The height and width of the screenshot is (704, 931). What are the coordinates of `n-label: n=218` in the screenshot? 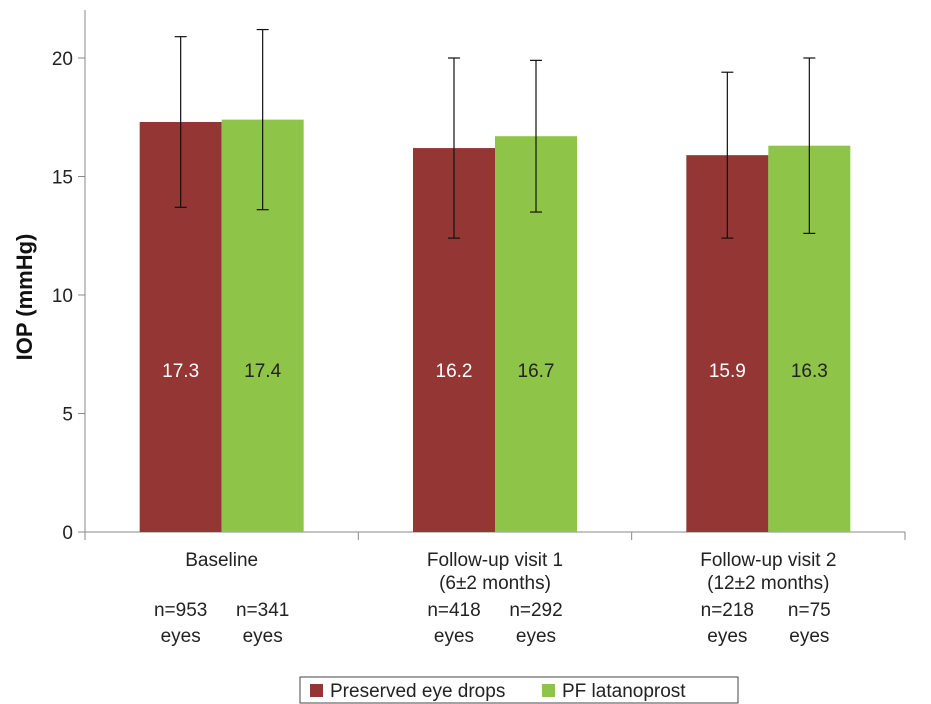 It's located at (727, 610).